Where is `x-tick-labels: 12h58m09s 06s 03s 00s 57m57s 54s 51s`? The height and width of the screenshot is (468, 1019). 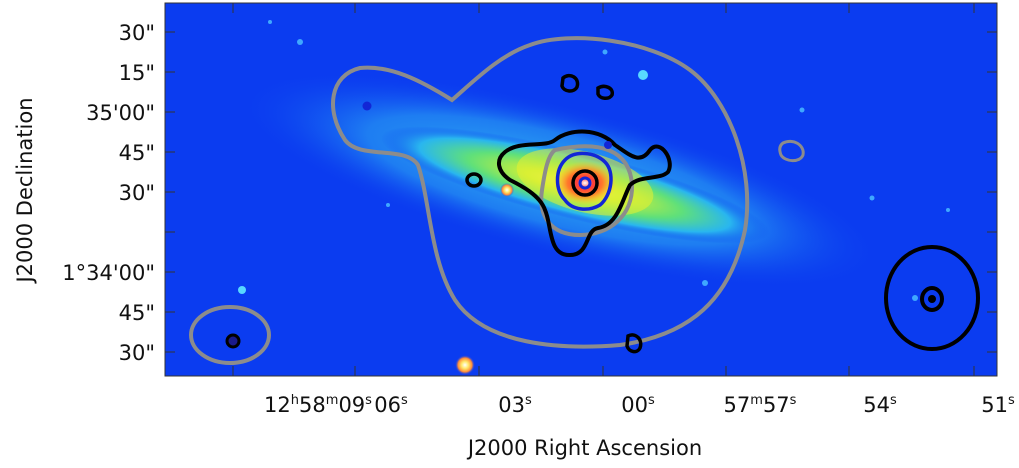 x-tick-labels: 12h58m09s 06s 03s 00s 57m57s 54s 51s is located at coordinates (639, 405).